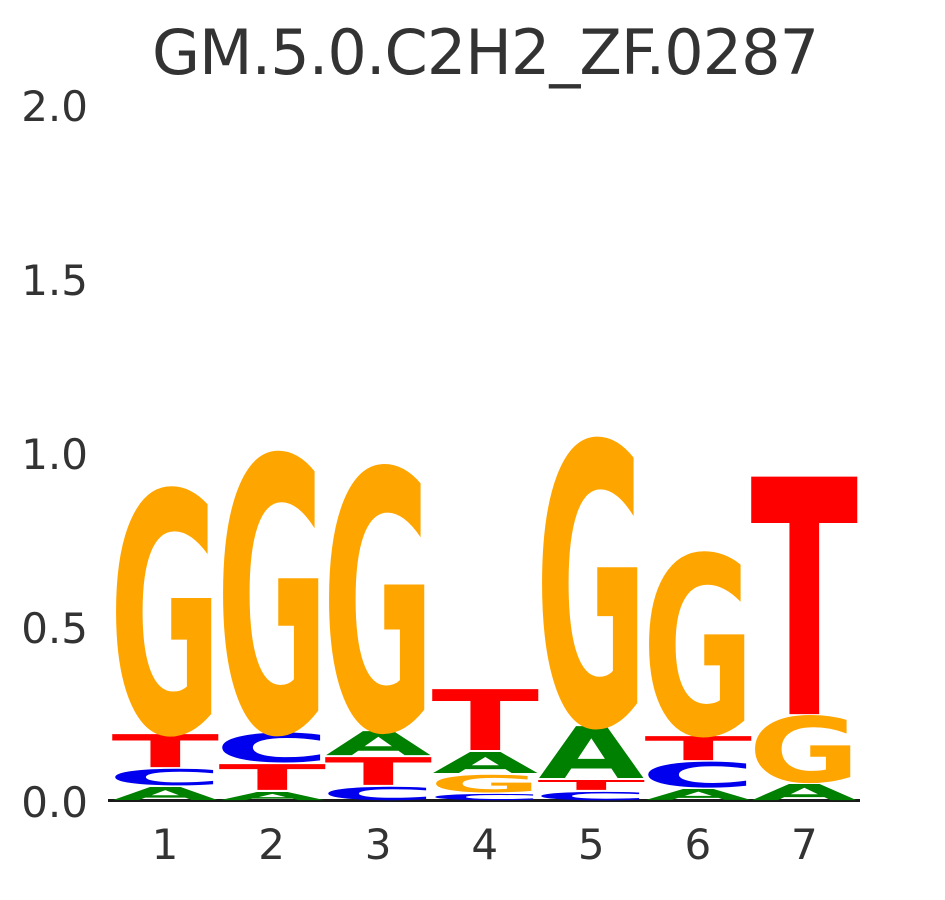 This screenshot has width=945, height=900. Describe the element at coordinates (378, 844) in the screenshot. I see `x-tick-label: 3` at that location.